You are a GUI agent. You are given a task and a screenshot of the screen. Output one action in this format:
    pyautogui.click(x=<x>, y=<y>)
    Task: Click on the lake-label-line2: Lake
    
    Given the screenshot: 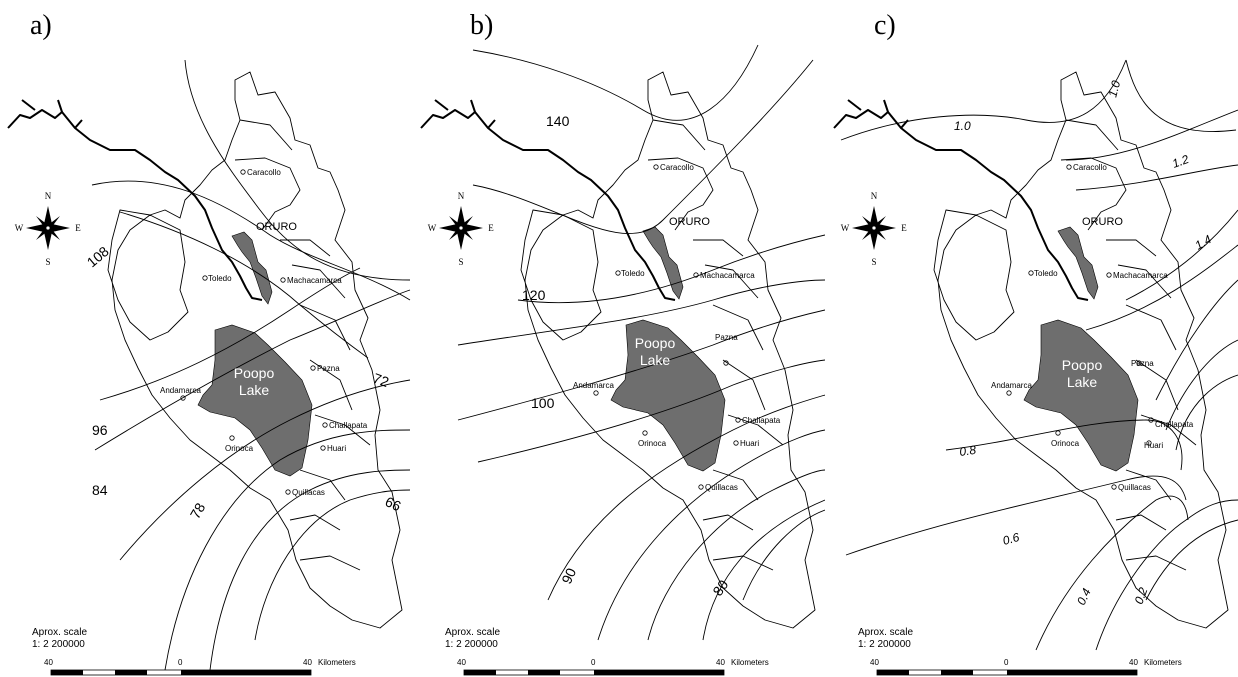 What is the action you would take?
    pyautogui.click(x=254, y=390)
    